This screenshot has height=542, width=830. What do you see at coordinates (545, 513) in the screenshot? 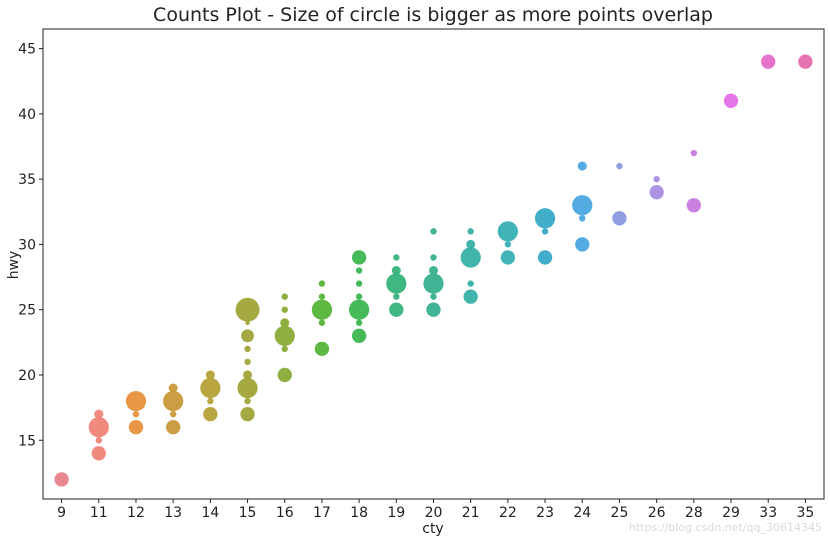
I see `x-tick-label: 23` at bounding box center [545, 513].